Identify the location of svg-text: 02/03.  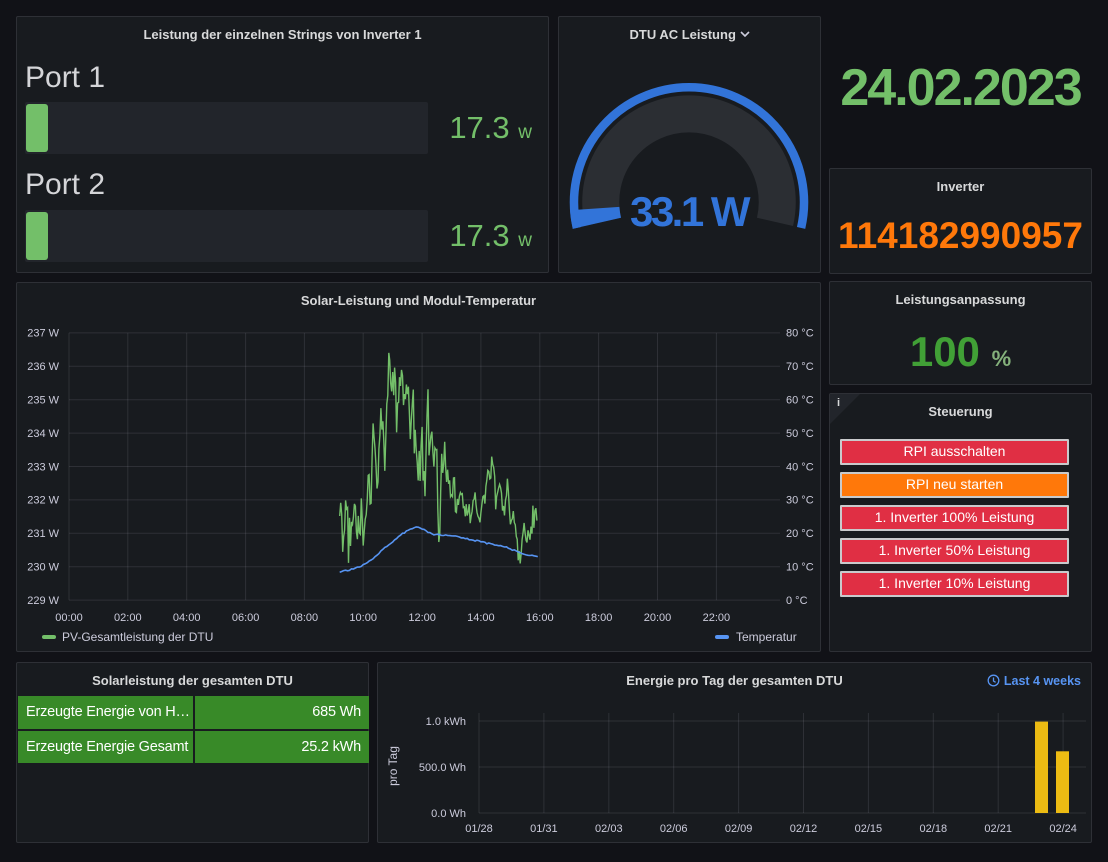
(609, 829).